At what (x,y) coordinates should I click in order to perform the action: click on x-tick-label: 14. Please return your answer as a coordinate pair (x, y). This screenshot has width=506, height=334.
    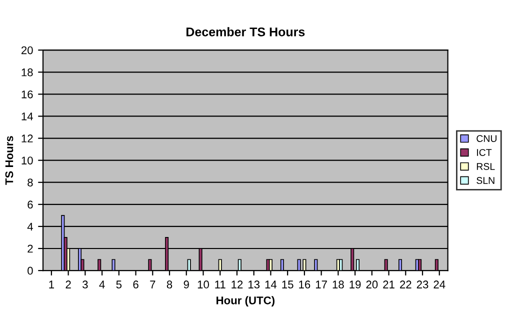
    Looking at the image, I should click on (271, 284).